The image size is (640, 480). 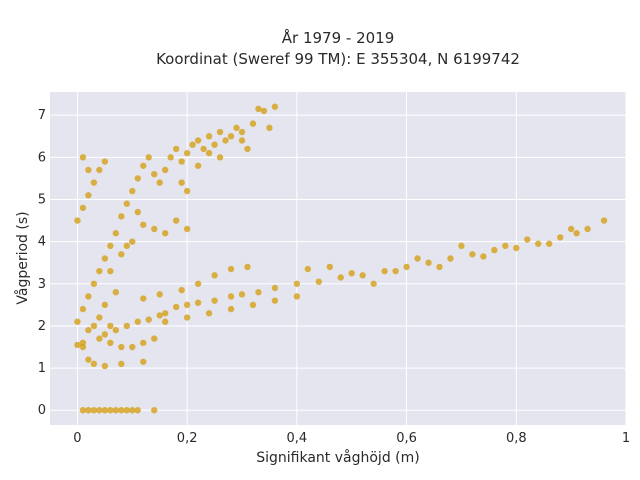 What do you see at coordinates (338, 38) in the screenshot?
I see `chart-title-line-1: År 1979 - 2019` at bounding box center [338, 38].